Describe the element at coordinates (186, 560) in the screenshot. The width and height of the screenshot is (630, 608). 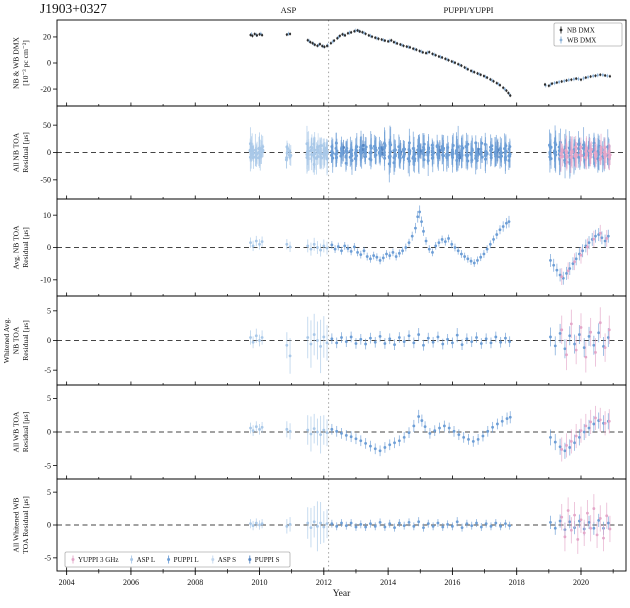
I see `legend-receiver-label: PUPPI L` at that location.